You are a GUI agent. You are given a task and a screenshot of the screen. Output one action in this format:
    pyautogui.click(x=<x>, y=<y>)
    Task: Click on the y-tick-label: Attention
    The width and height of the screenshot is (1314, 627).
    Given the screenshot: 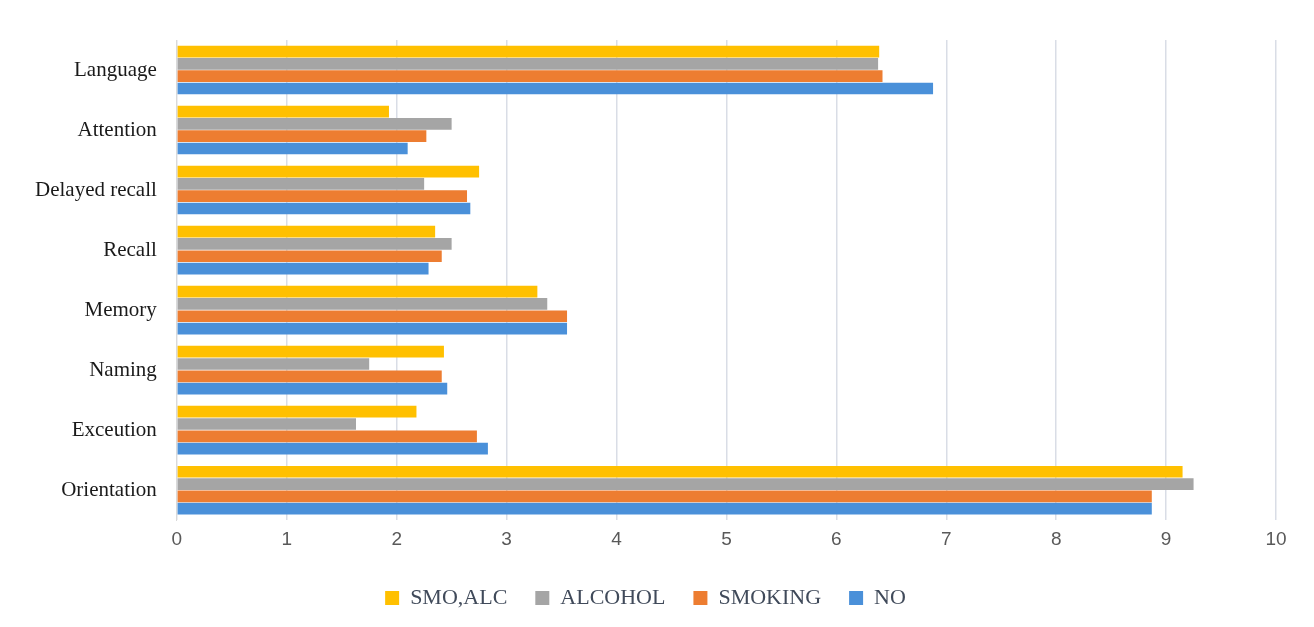 What is the action you would take?
    pyautogui.click(x=117, y=128)
    